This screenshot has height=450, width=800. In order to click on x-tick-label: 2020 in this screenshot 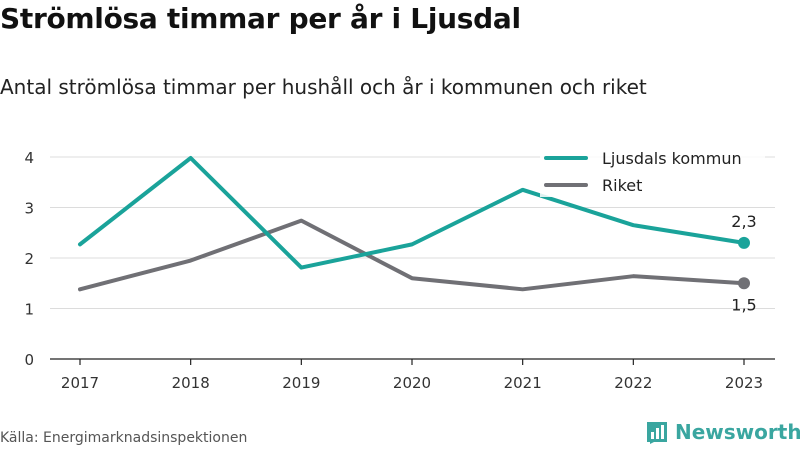, I will do `click(412, 383)`.